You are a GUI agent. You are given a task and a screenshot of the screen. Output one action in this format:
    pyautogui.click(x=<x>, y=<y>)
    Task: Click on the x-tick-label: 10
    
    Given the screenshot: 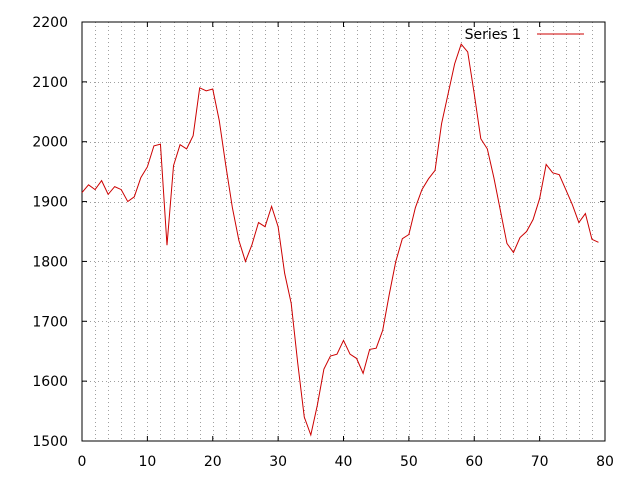 What is the action you would take?
    pyautogui.click(x=147, y=462)
    